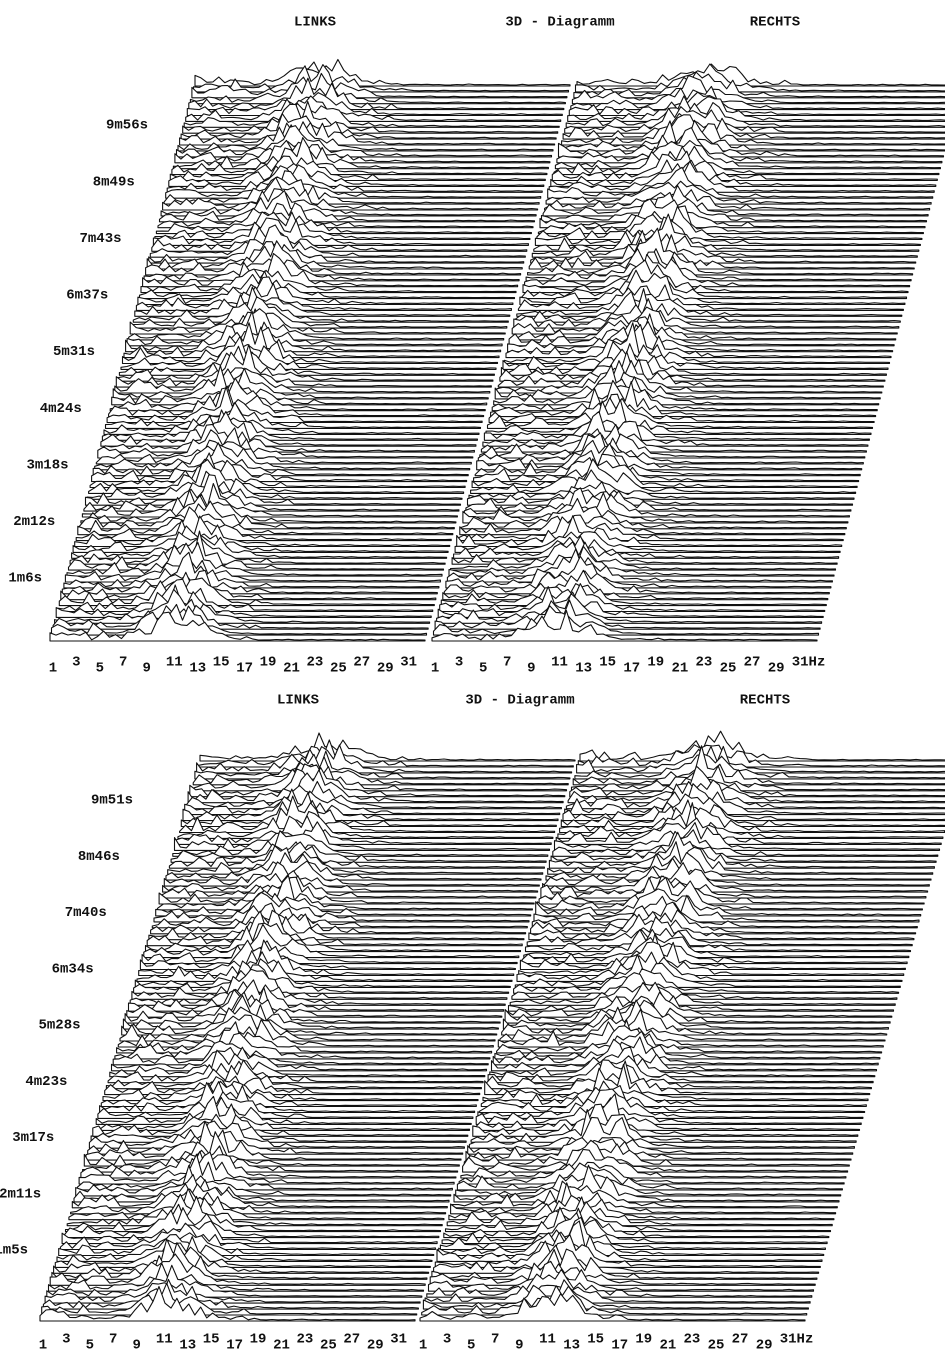  Describe the element at coordinates (25, 579) in the screenshot. I see `time-label: 1m6s` at that location.